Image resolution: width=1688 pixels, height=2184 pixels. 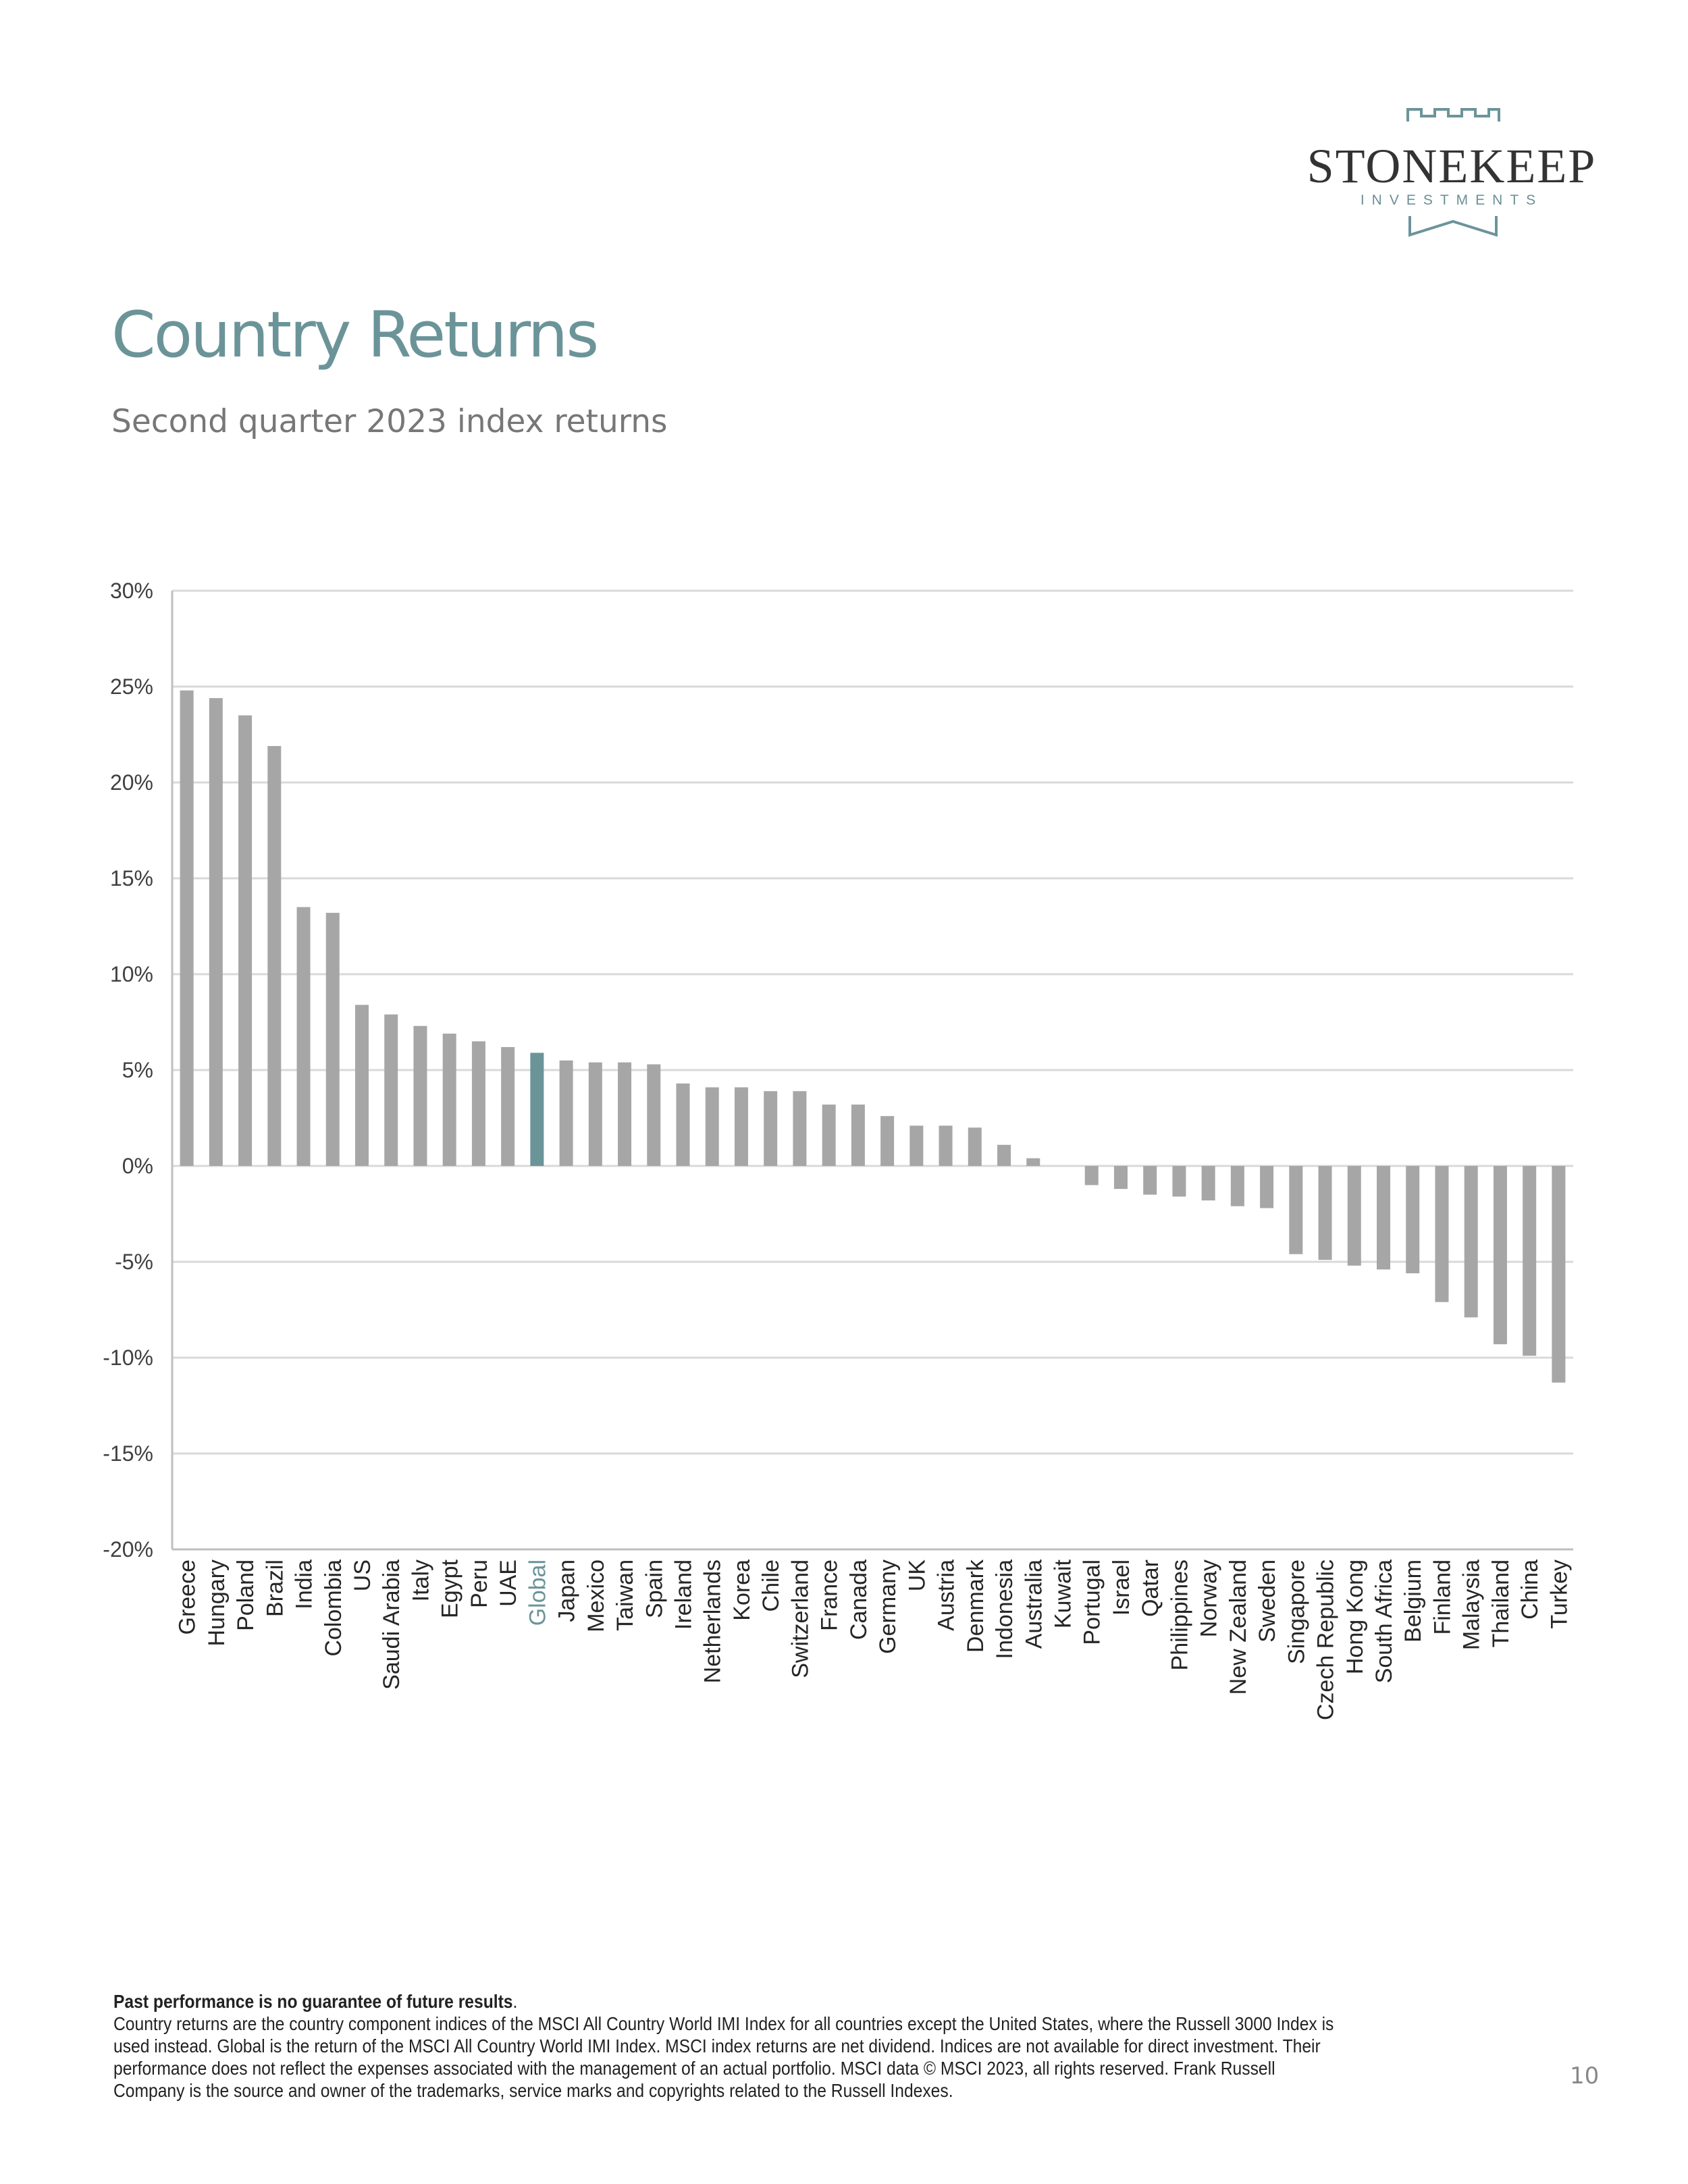 I want to click on x-tick-label: Mexico, so click(x=596, y=1596).